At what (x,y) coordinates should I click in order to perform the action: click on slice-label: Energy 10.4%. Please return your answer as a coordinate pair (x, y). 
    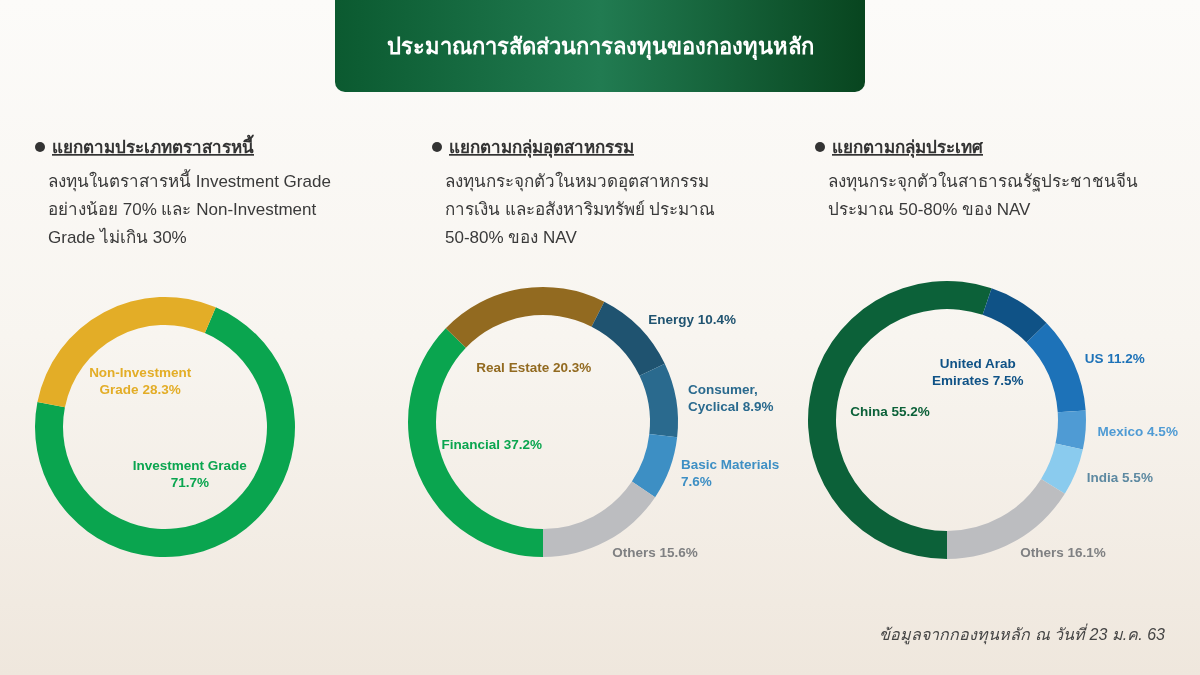
    Looking at the image, I should click on (692, 320).